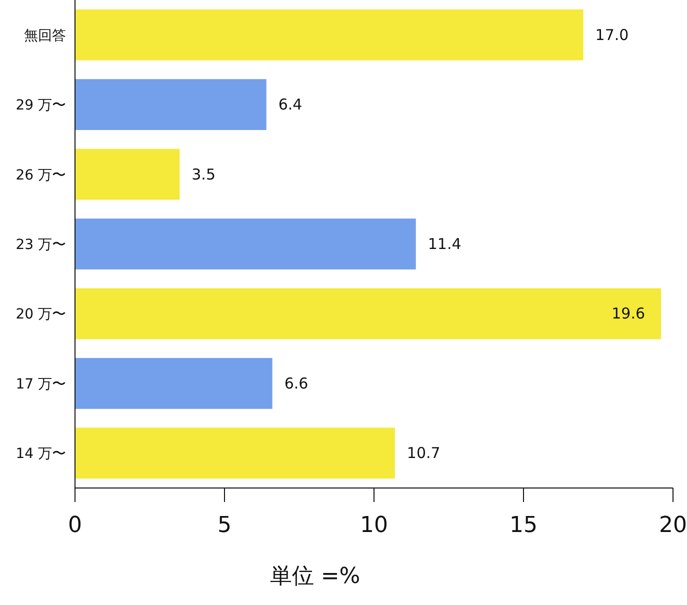 The width and height of the screenshot is (687, 605). Describe the element at coordinates (374, 525) in the screenshot. I see `x-tick-label: 10` at that location.